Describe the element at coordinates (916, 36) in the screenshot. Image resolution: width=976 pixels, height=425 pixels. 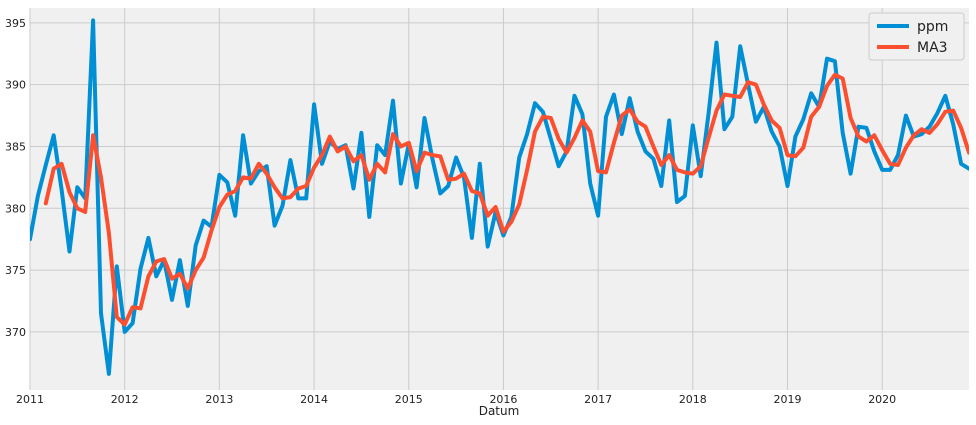
I see `legend: ppm MA3` at that location.